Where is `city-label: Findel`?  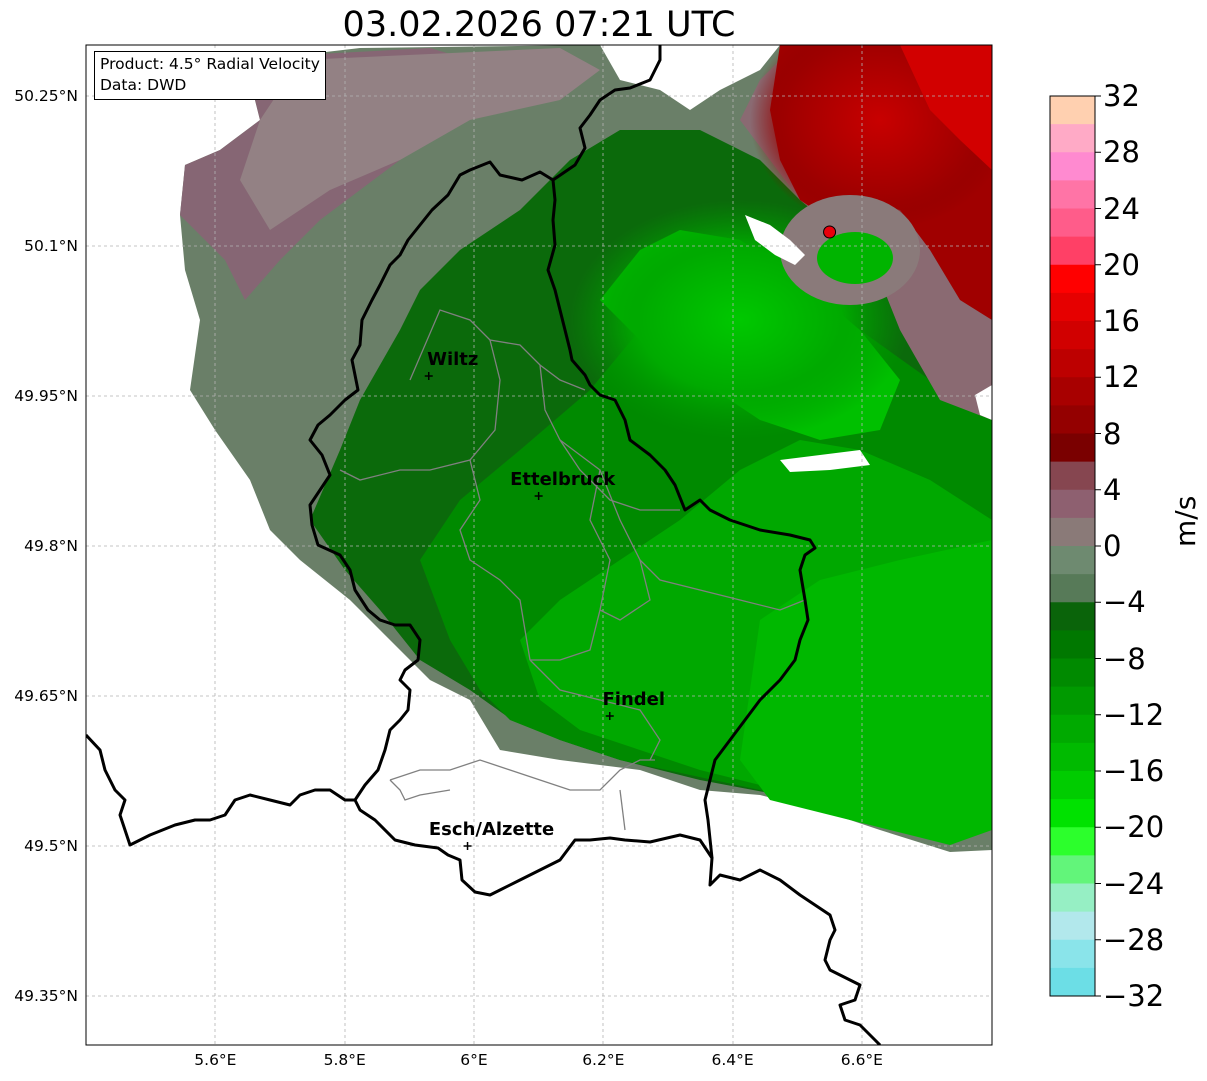
city-label: Findel is located at coordinates (634, 699).